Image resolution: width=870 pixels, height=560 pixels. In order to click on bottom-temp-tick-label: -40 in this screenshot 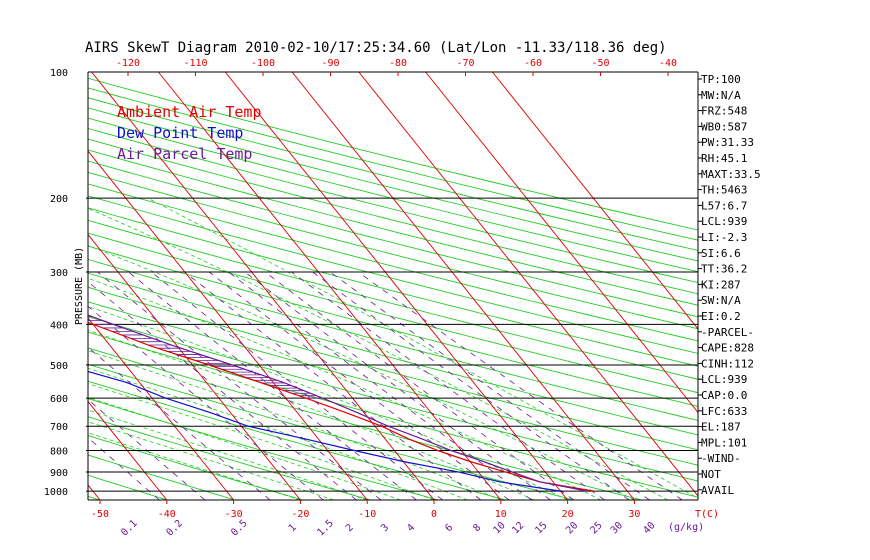, I will do `click(167, 514)`.